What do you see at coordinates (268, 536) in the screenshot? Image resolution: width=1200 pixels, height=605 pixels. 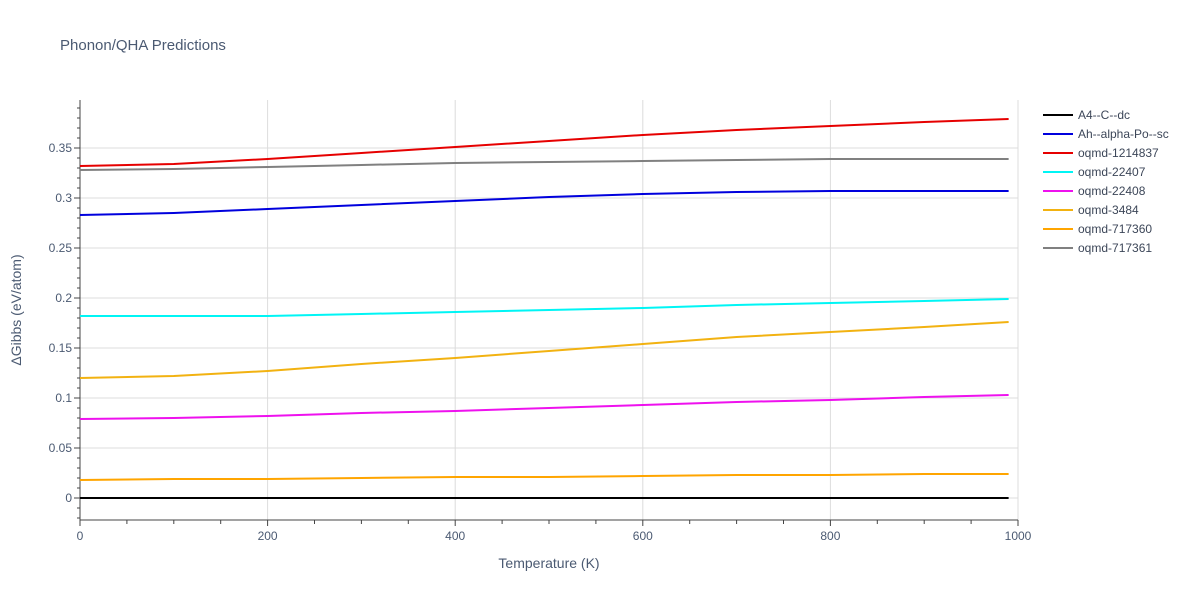 I see `x-tick-label: 200` at bounding box center [268, 536].